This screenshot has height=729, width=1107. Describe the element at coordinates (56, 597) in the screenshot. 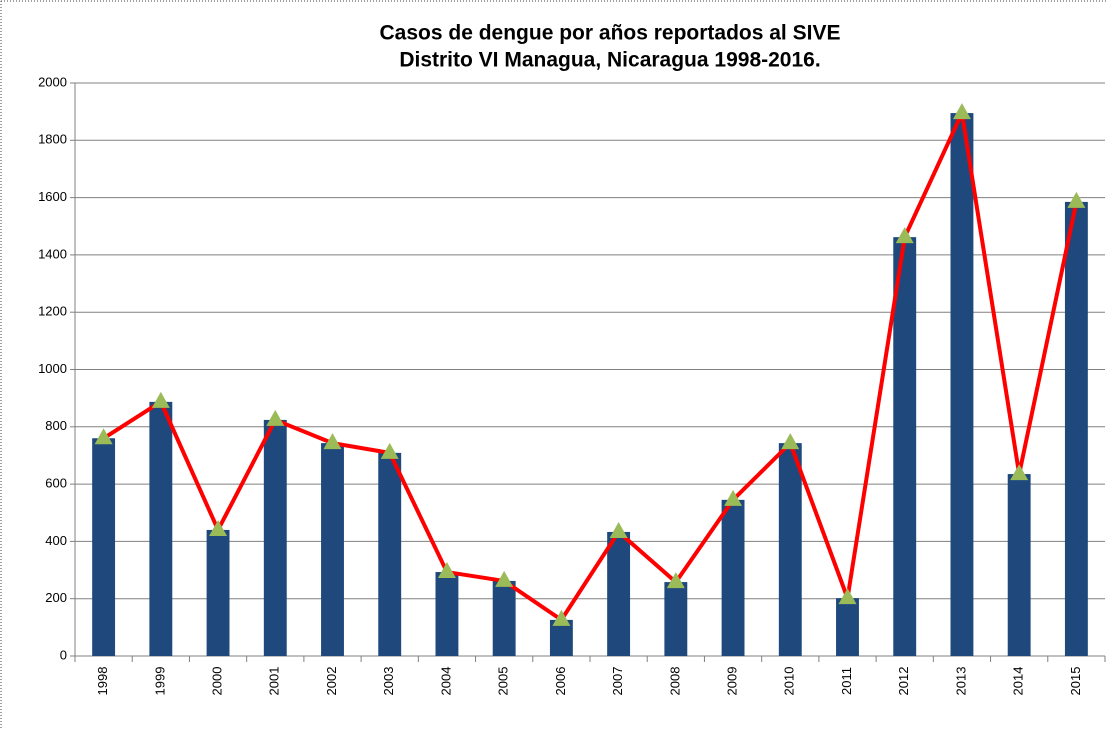

I see `y-tick-label: 200` at that location.